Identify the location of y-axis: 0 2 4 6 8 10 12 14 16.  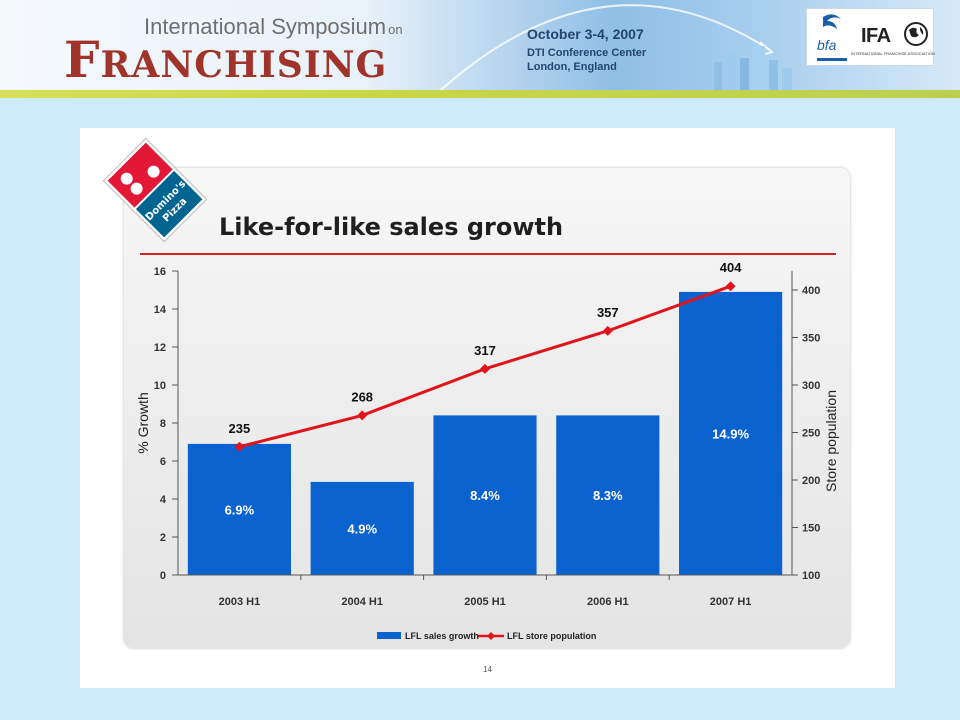
(166, 424).